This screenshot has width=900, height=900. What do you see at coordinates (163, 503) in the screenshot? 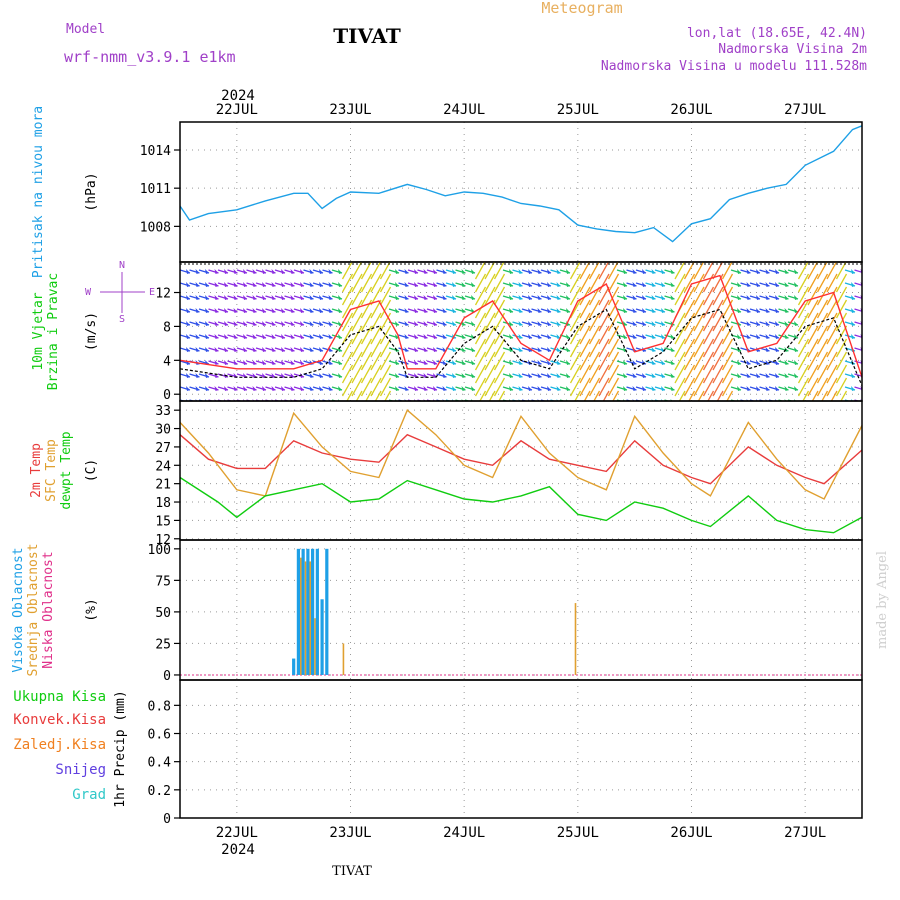
I see `y-tick-label: 18` at bounding box center [163, 503].